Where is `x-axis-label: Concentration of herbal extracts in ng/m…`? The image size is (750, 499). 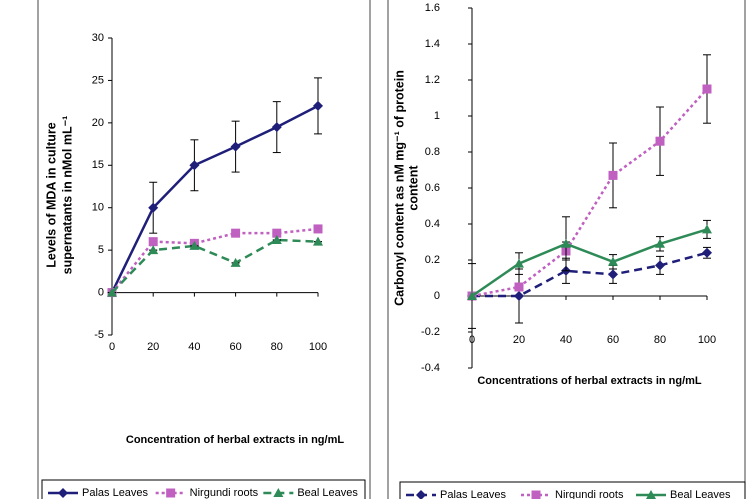
x-axis-label: Concentration of herbal extracts in ng/m… is located at coordinates (235, 440).